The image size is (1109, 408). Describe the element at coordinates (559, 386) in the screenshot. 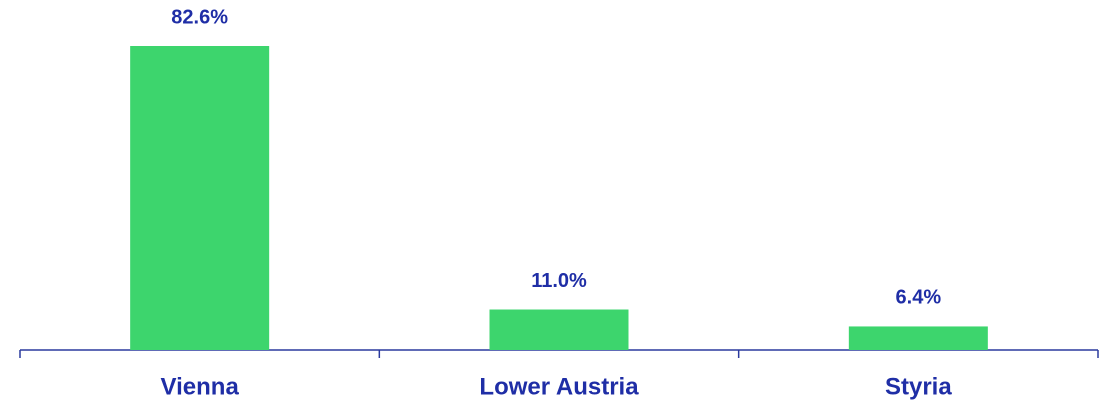

I see `x-tick-label: Lower Austria` at that location.